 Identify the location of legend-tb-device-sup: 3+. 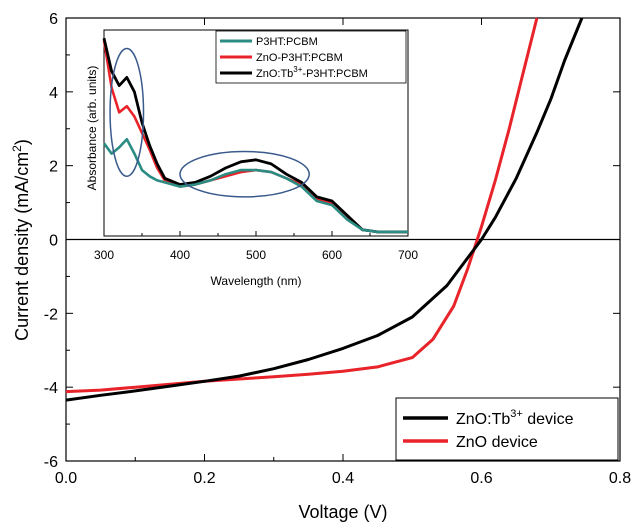
(516, 414).